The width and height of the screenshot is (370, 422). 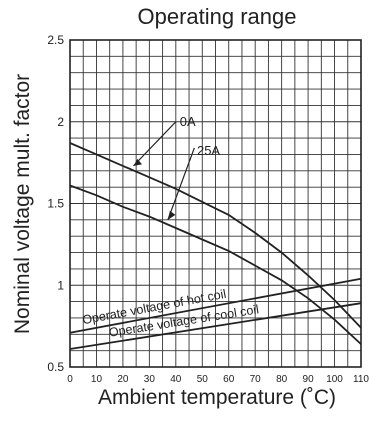 I want to click on y-tick-label: 1, so click(x=60, y=285).